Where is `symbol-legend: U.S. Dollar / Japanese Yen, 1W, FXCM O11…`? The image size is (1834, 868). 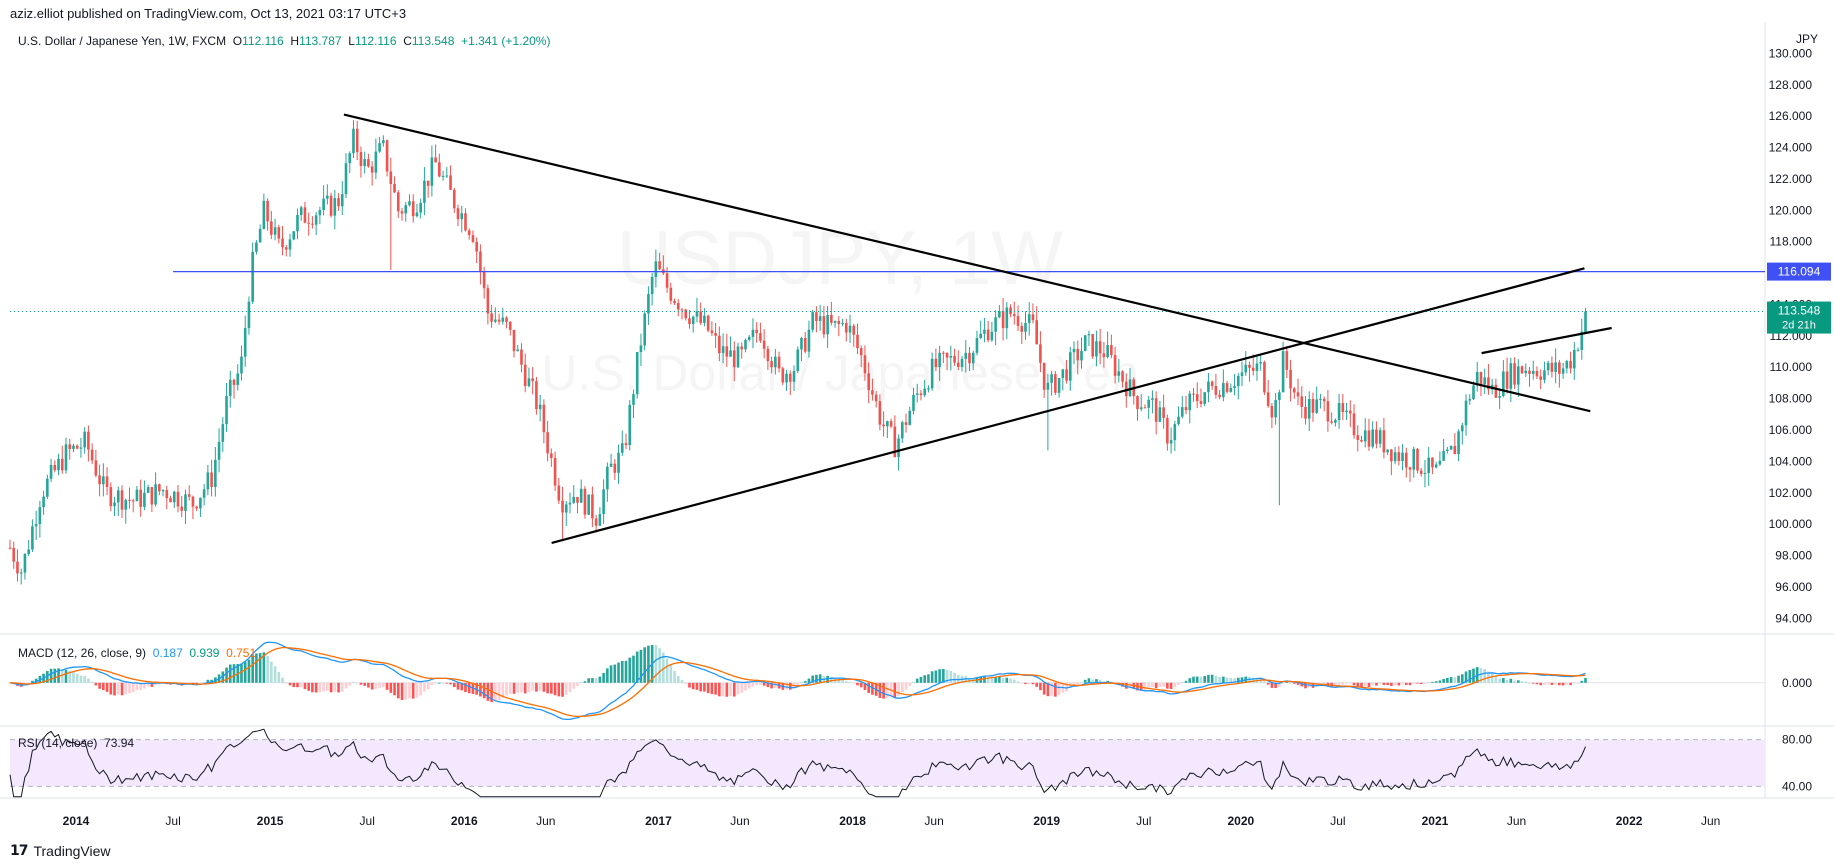
symbol-legend: U.S. Dollar / Japanese Yen, 1W, FXCM O11… is located at coordinates (284, 41).